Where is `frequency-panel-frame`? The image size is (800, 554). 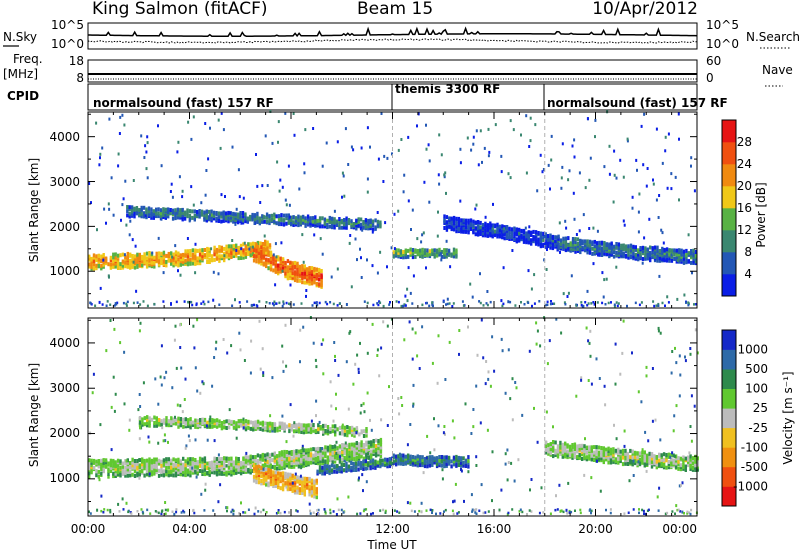
frequency-panel-frame is located at coordinates (392, 71).